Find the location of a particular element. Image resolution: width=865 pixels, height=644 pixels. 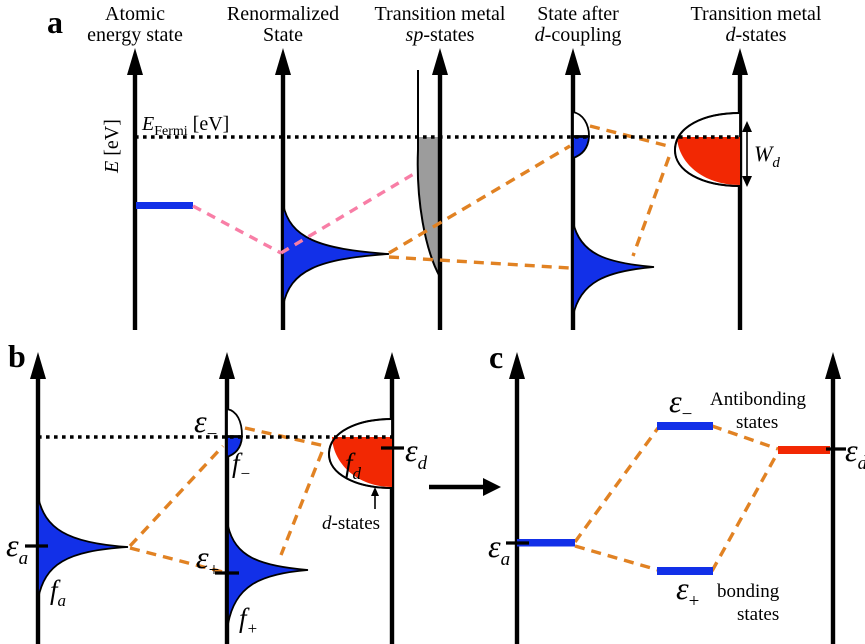

coupling-line-dband-to-bonding-b is located at coordinates (301, 503).